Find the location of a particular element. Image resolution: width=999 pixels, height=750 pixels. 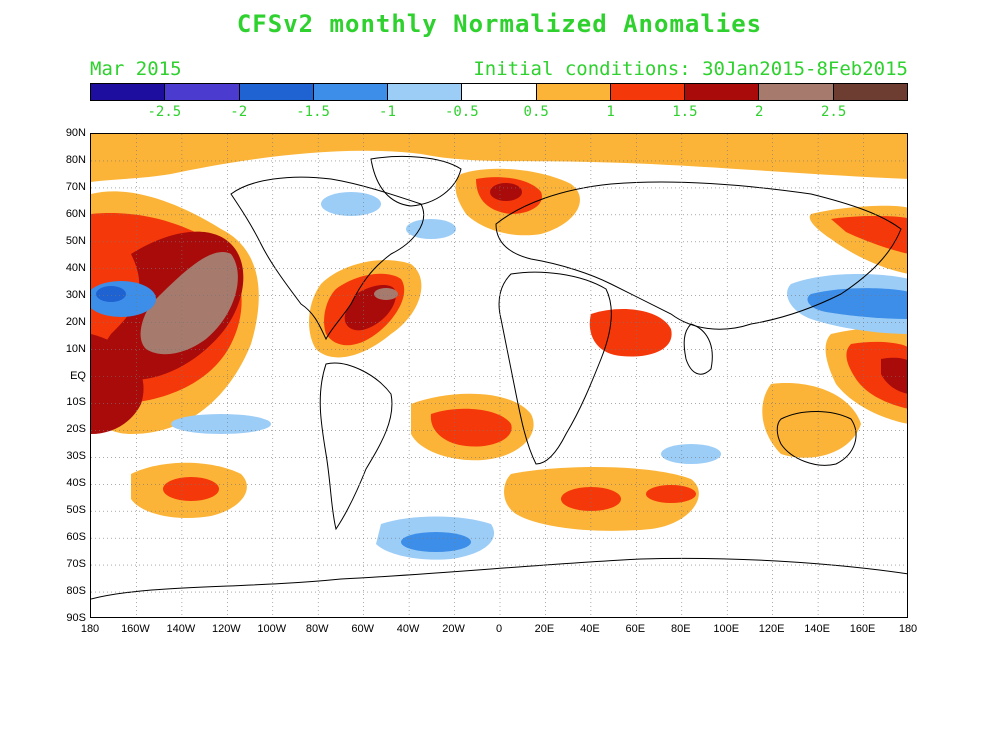

longitude-tick-label: 80E is located at coordinates (680, 629).